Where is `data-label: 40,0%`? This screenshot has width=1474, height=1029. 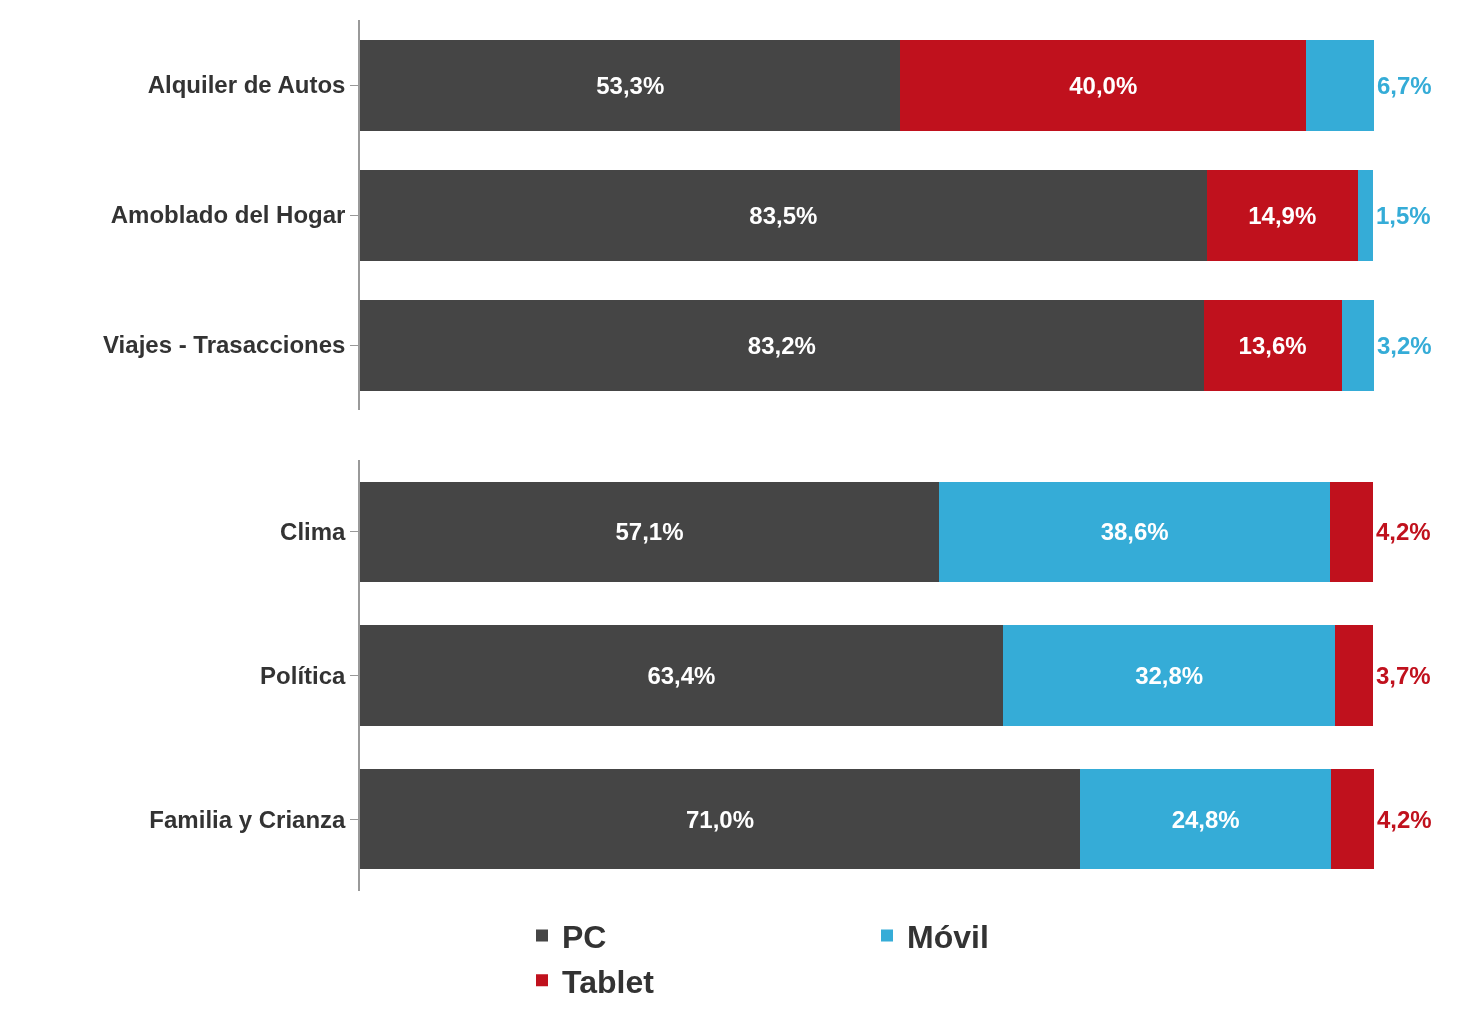 data-label: 40,0% is located at coordinates (1103, 85).